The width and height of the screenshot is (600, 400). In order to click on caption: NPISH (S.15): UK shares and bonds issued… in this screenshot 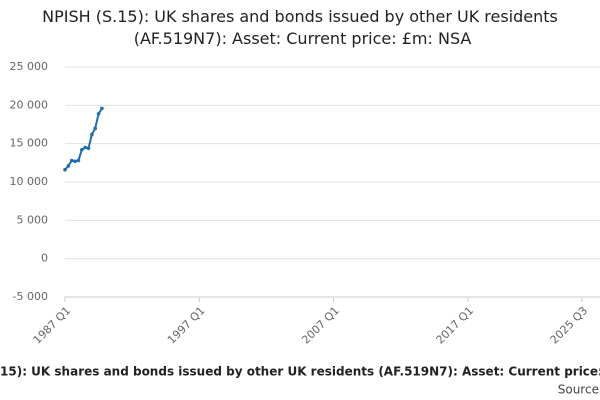, I will do `click(300, 372)`.